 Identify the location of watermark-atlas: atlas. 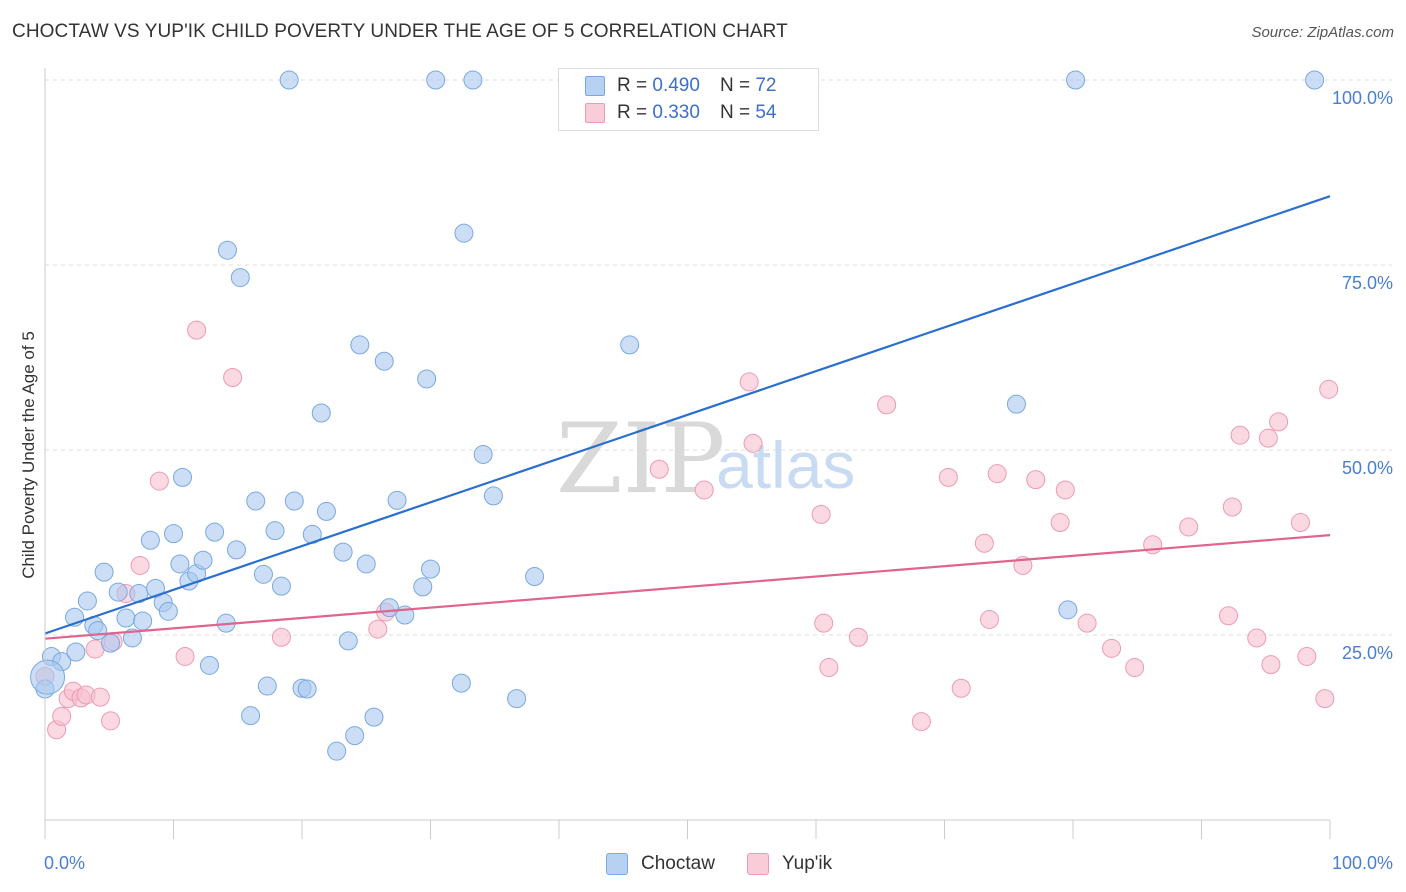
(785, 465).